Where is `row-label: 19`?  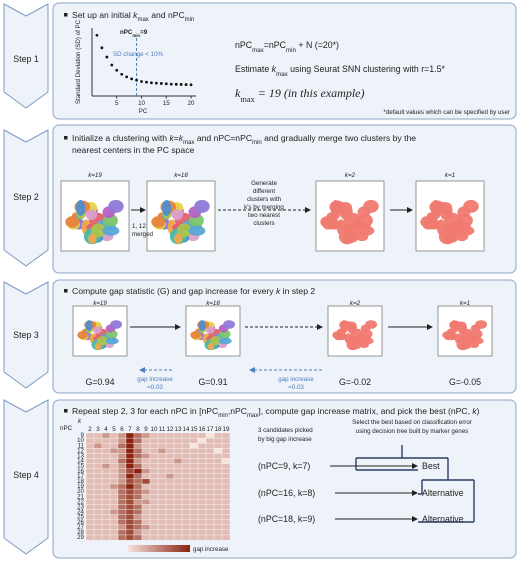 row-label: 19 is located at coordinates (80, 486).